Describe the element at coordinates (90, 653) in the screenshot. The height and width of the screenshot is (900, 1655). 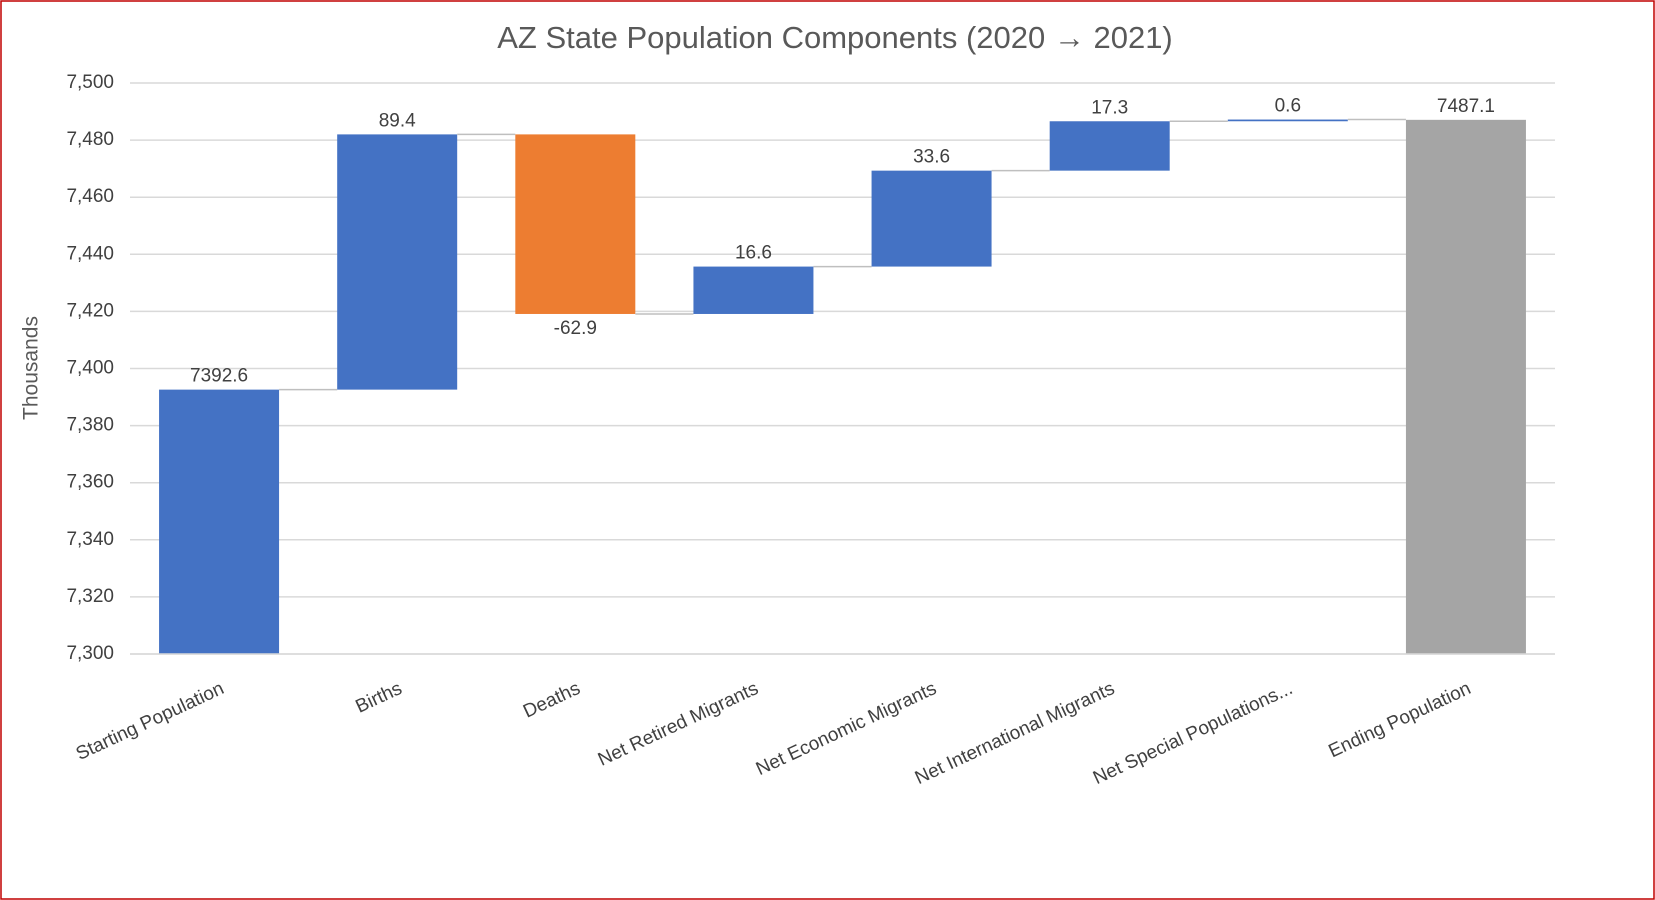
I see `y-tick-label: 7,300` at that location.